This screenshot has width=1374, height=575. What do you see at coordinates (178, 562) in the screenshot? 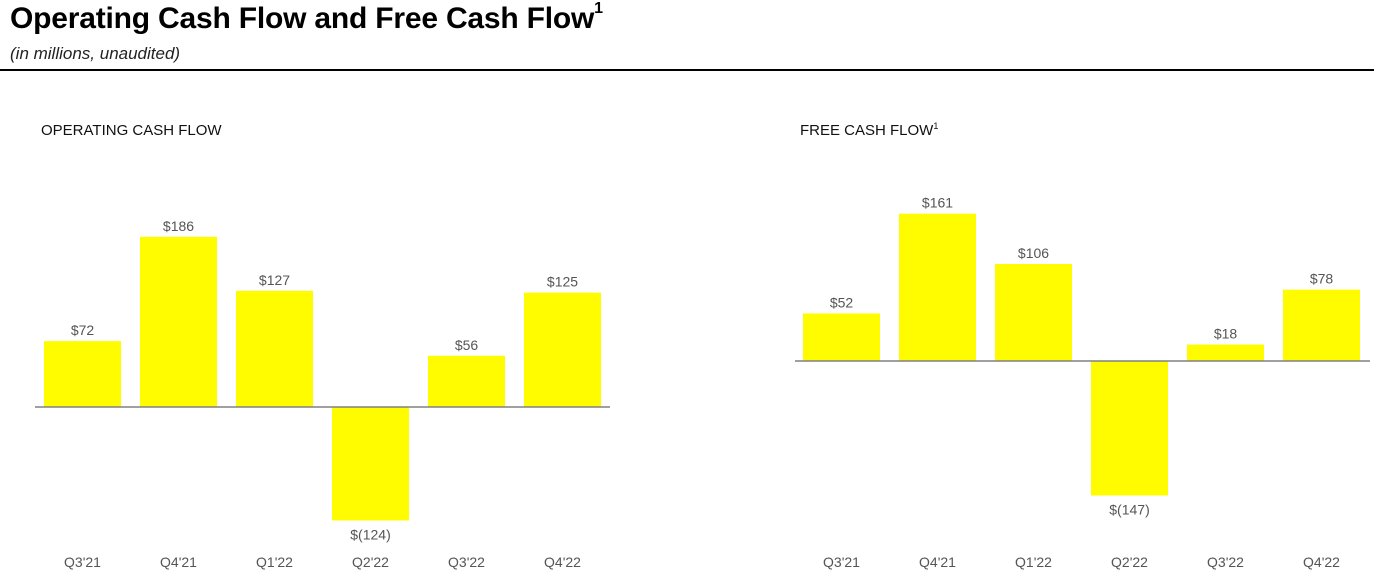
I see `ocf-tick-label-1: Q4'21` at bounding box center [178, 562].